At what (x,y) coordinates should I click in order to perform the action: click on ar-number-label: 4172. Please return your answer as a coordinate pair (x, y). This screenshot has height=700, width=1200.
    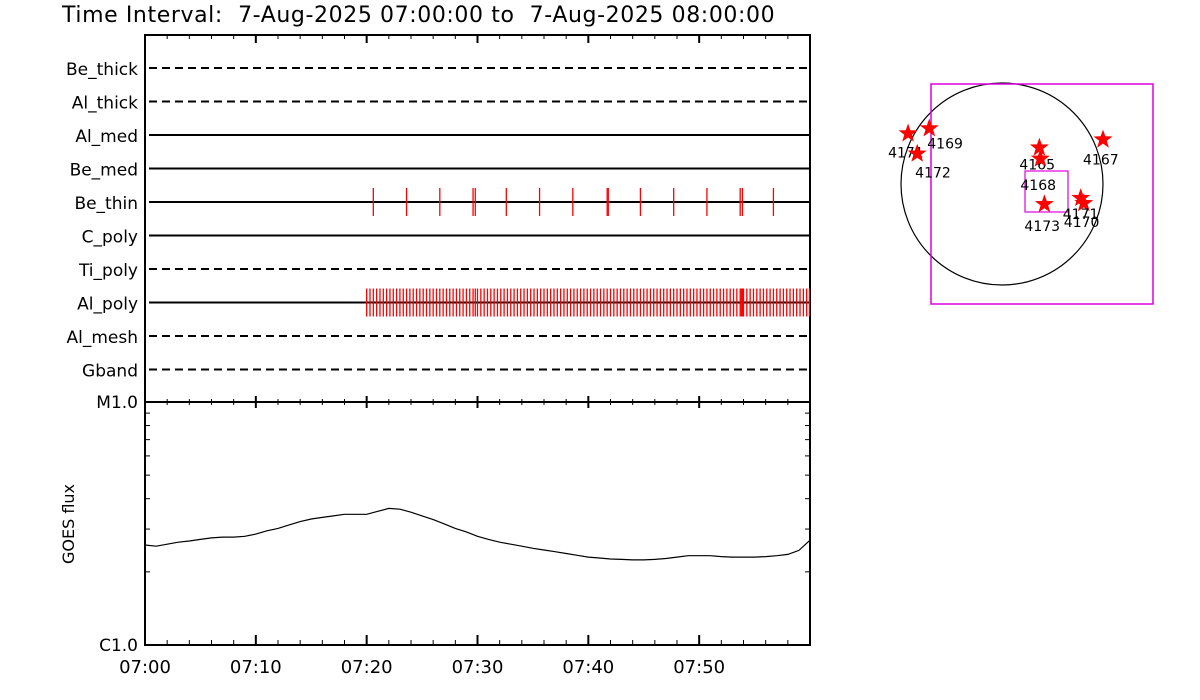
    Looking at the image, I should click on (933, 174).